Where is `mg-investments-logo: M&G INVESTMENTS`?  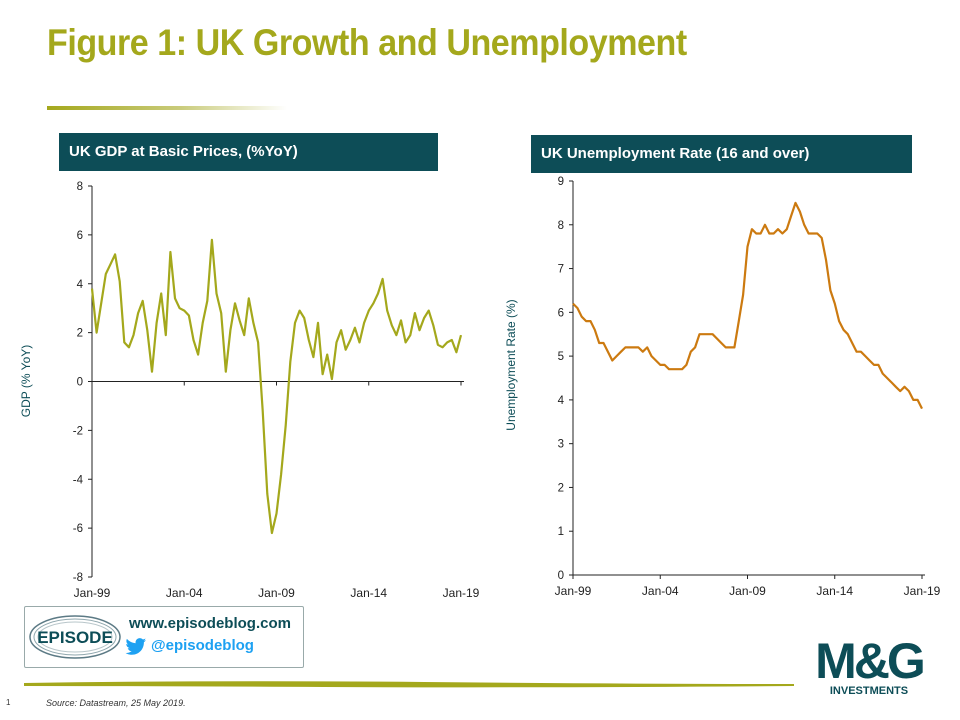
mg-investments-logo: M&G INVESTMENTS is located at coordinates (870, 665).